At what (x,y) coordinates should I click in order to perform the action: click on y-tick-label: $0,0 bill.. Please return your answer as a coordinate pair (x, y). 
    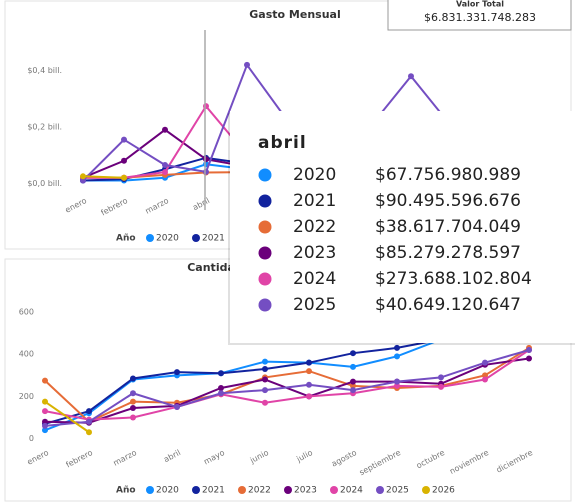
    Looking at the image, I should click on (44, 183).